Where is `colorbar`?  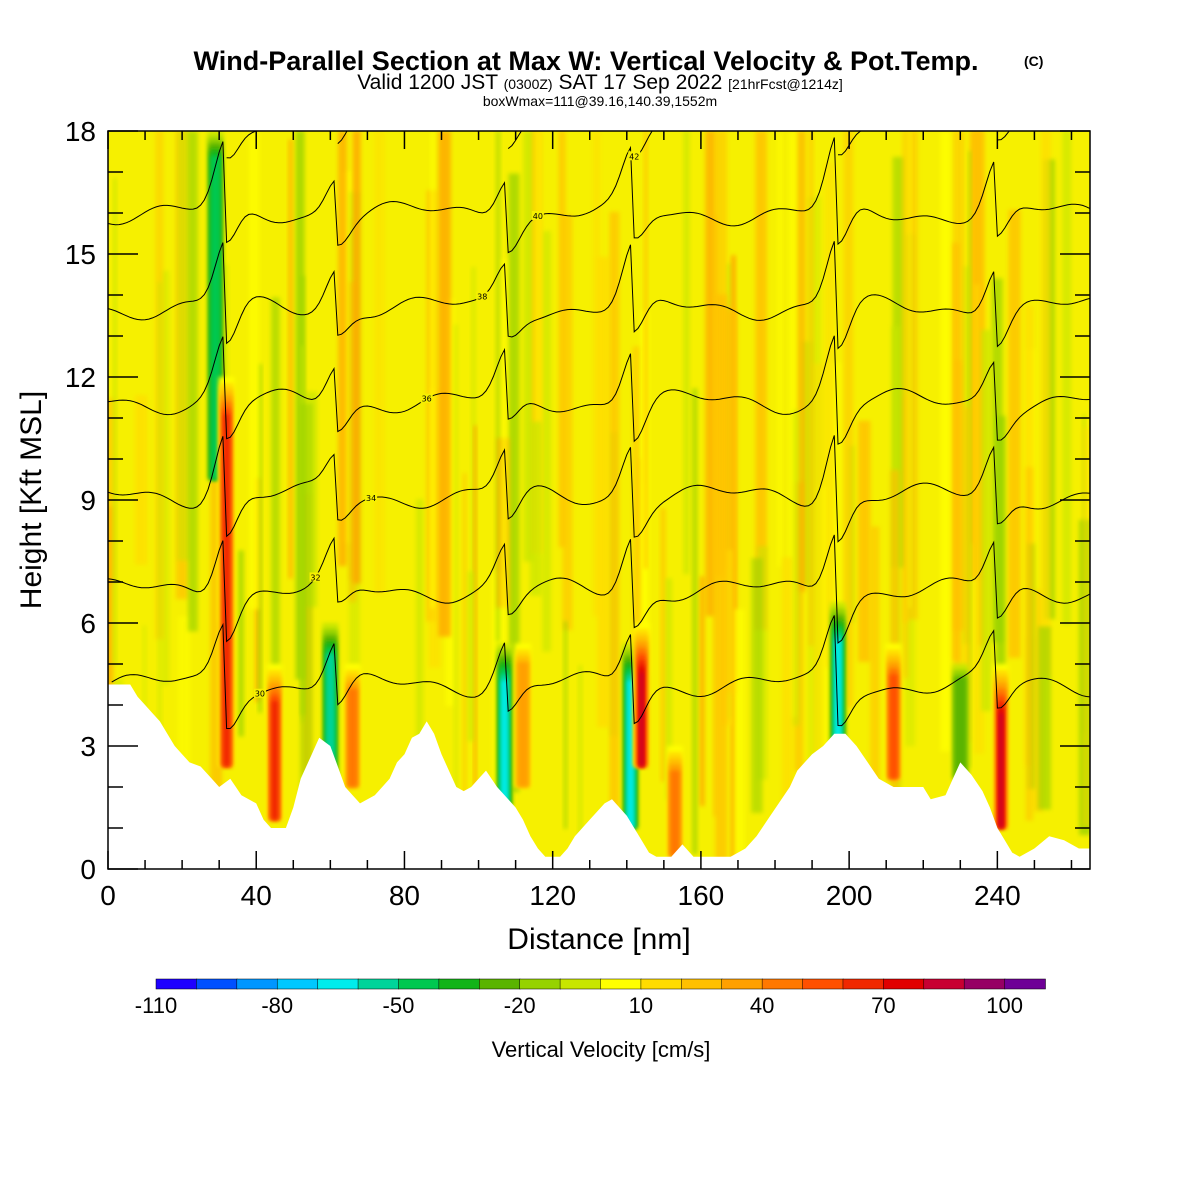 colorbar is located at coordinates (600, 984).